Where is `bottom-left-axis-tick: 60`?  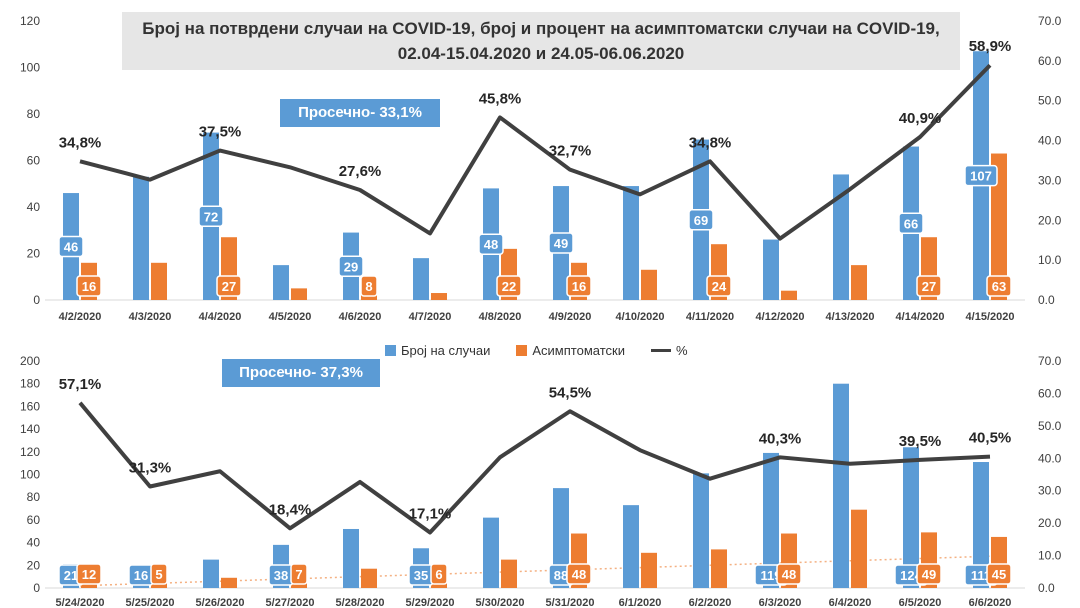 bottom-left-axis-tick: 60 is located at coordinates (34, 520).